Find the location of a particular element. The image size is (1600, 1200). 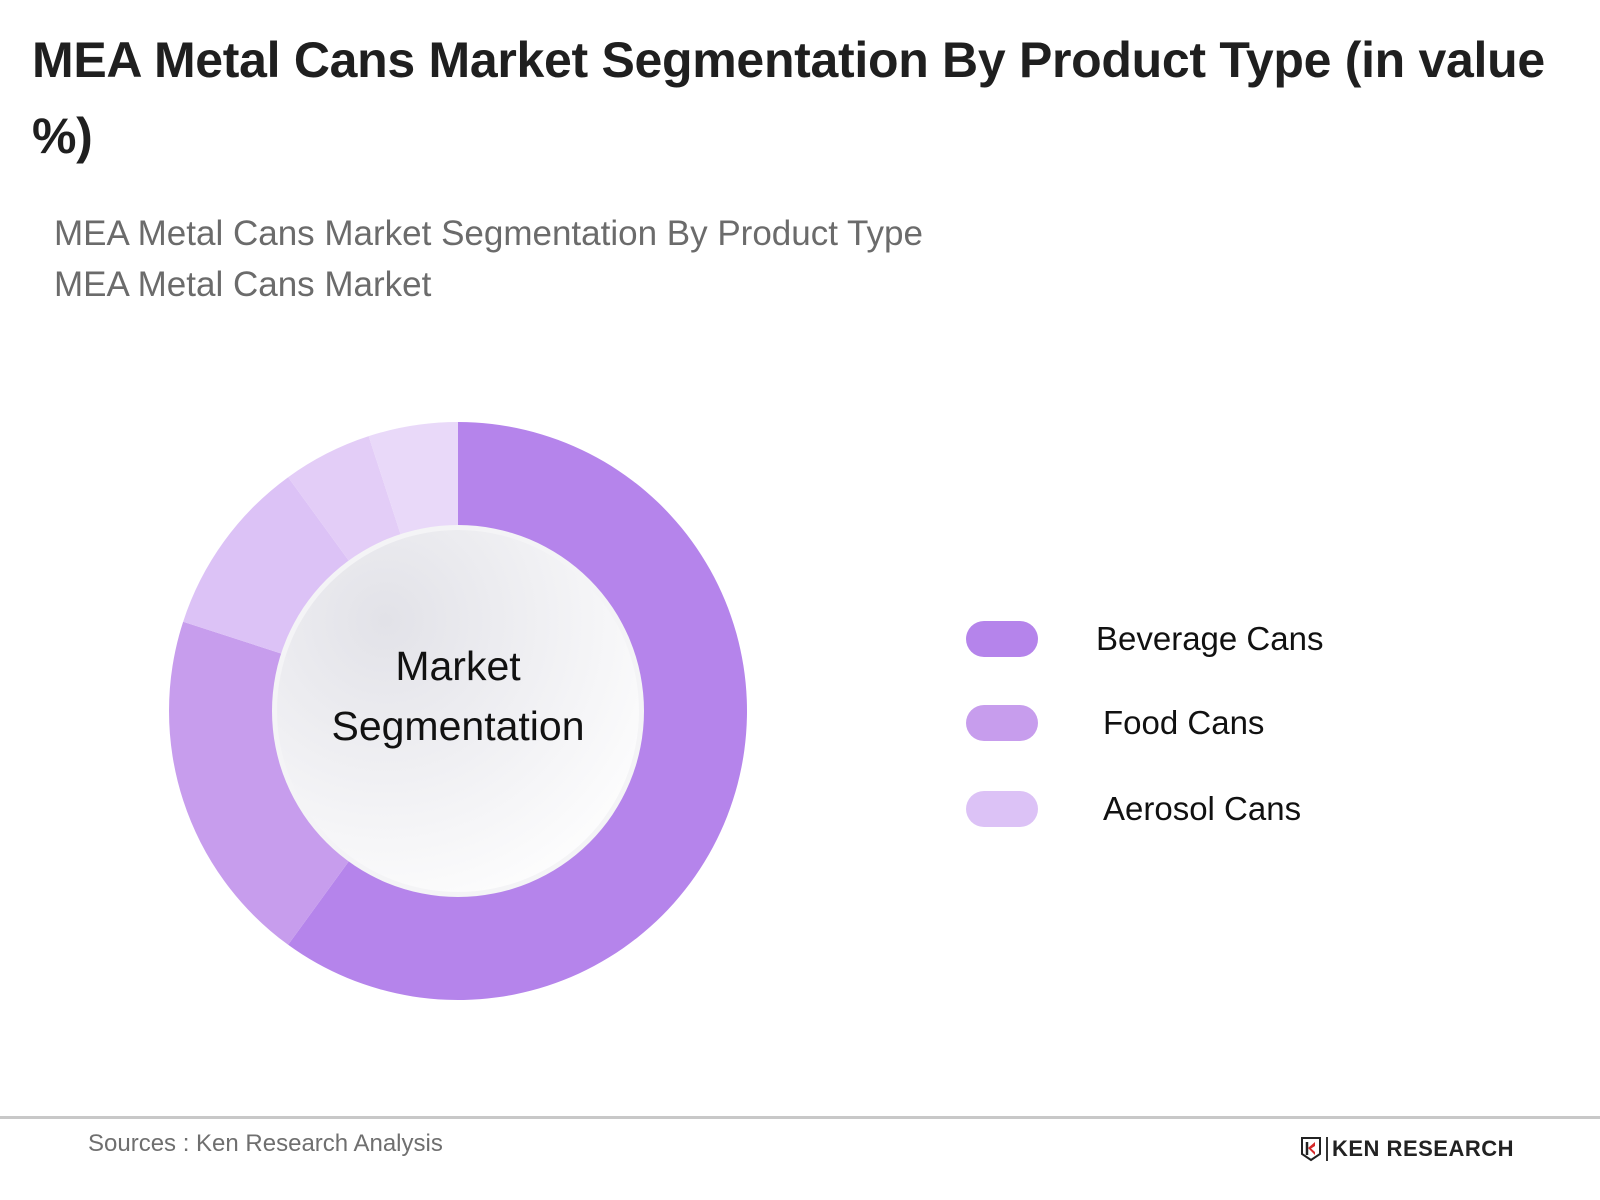

ken-research-logo-icon is located at coordinates (1311, 1149).